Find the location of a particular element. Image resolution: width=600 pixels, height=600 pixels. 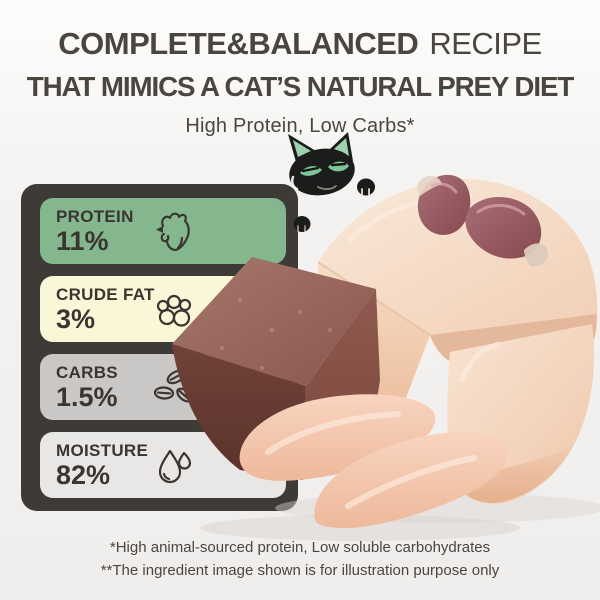

nutrition-row-carbs: CARBS 1.5% is located at coordinates (163, 387).